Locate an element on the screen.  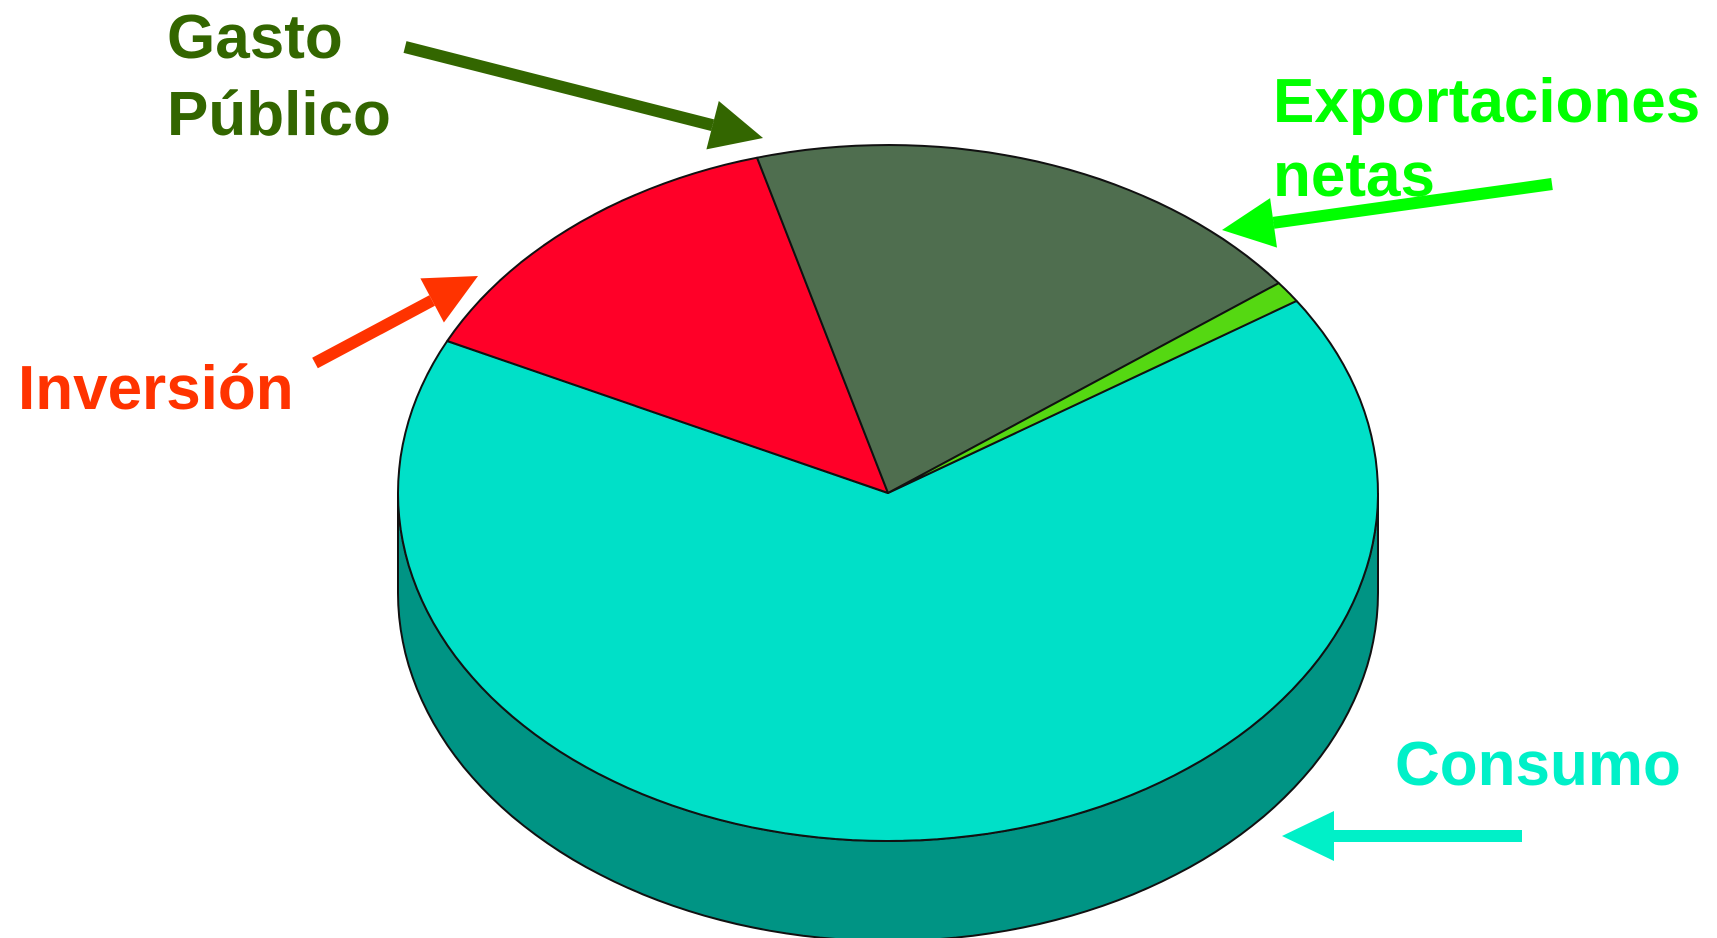
consumo-label: Consumo is located at coordinates (1538, 764).